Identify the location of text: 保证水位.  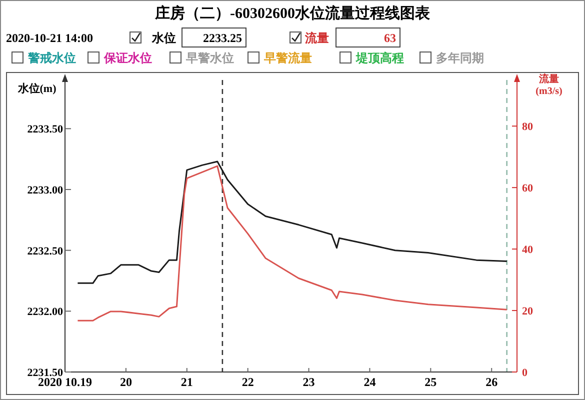
(127, 58).